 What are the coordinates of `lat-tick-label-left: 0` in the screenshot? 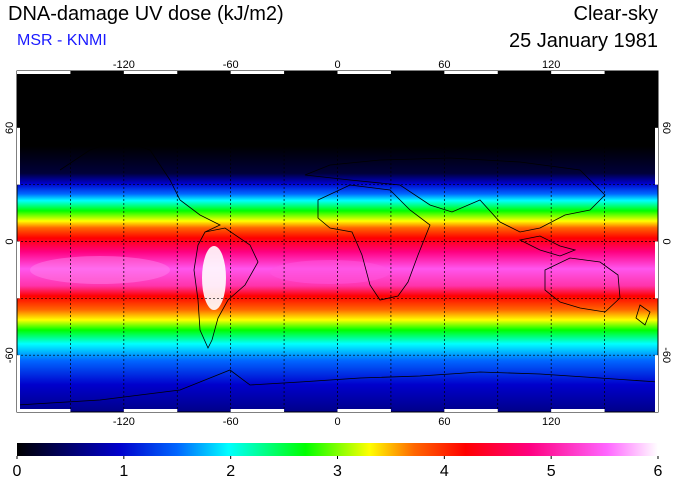 It's located at (10, 241).